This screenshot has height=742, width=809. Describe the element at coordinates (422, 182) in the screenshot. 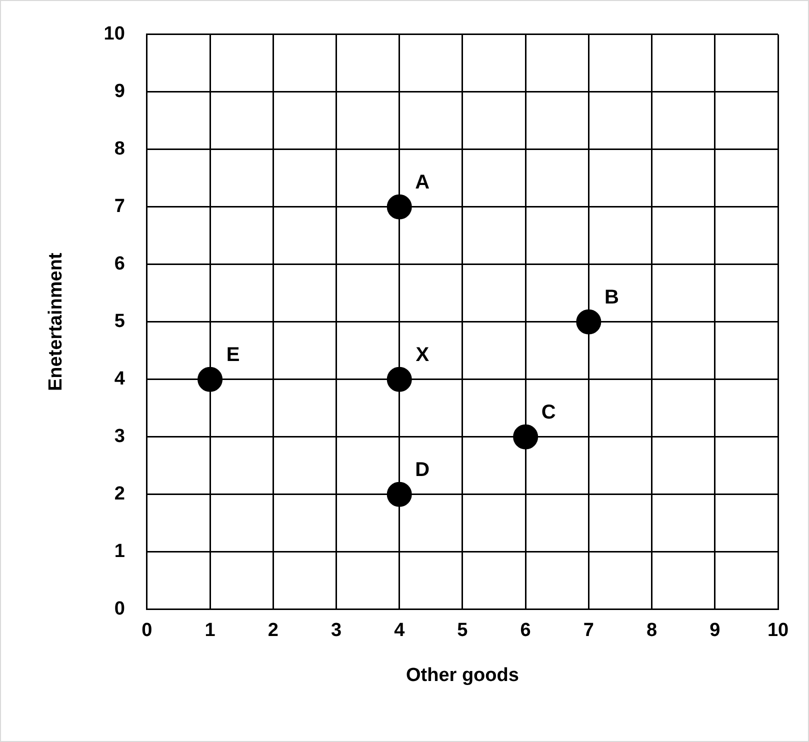

I see `annotation: A` at that location.